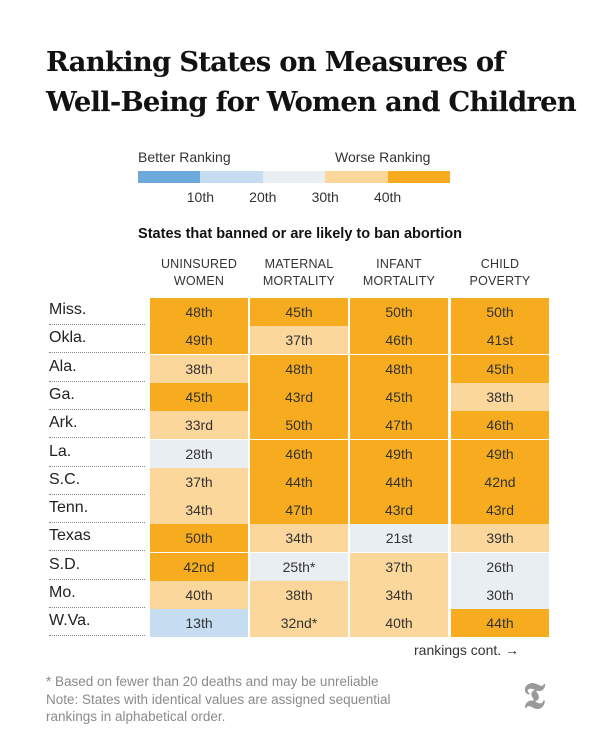 Image resolution: width=600 pixels, height=751 pixels. I want to click on table-row: S.C. 37th 44th 44th 42nd, so click(297, 481).